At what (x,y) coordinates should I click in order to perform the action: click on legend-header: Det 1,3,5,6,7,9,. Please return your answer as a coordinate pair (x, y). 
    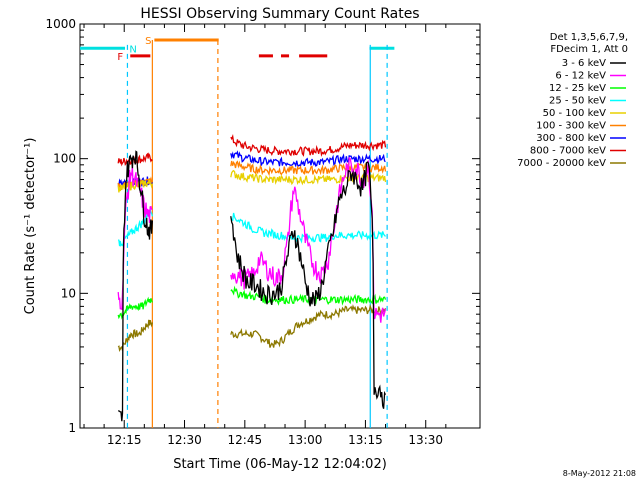
    Looking at the image, I should click on (589, 37).